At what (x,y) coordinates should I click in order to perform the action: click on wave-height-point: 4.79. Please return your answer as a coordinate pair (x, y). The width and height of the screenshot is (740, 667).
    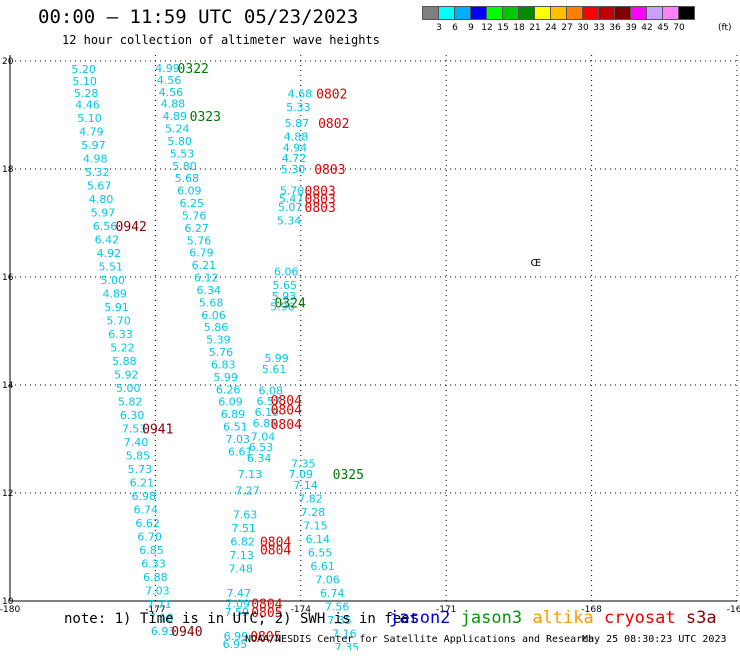
    Looking at the image, I should click on (91, 132).